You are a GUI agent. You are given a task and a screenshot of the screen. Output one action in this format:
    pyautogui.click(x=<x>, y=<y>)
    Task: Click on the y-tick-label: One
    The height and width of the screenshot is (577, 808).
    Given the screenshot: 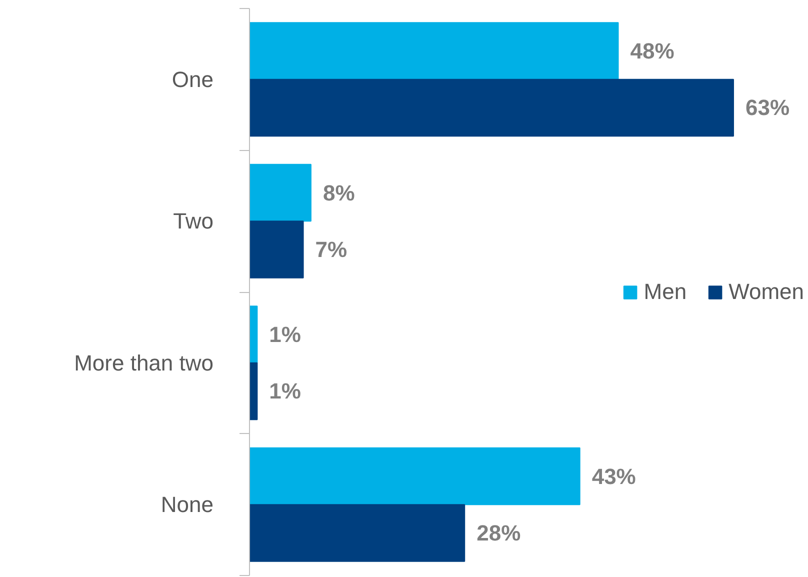 What is the action you would take?
    pyautogui.click(x=193, y=79)
    